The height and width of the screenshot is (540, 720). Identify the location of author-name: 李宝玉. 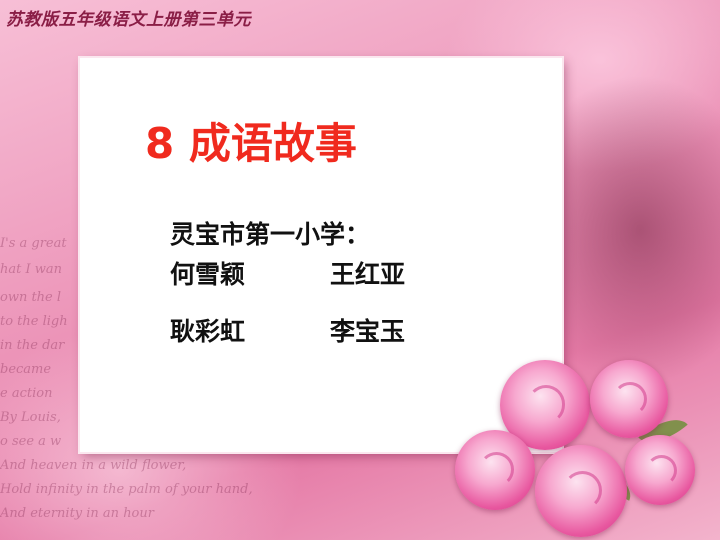
(368, 331).